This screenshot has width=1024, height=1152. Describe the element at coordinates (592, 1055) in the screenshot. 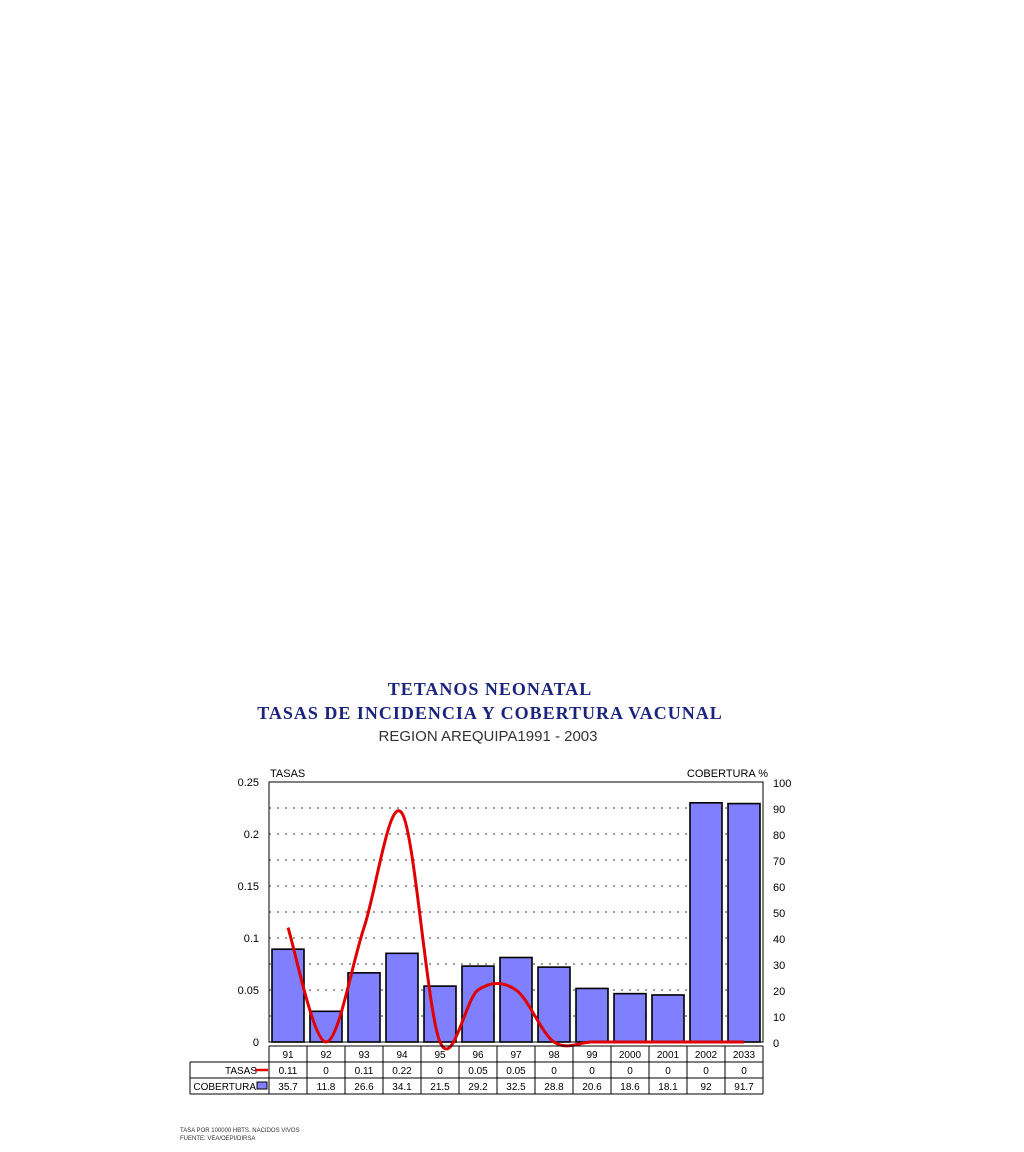

I see `category-label: 99` at that location.